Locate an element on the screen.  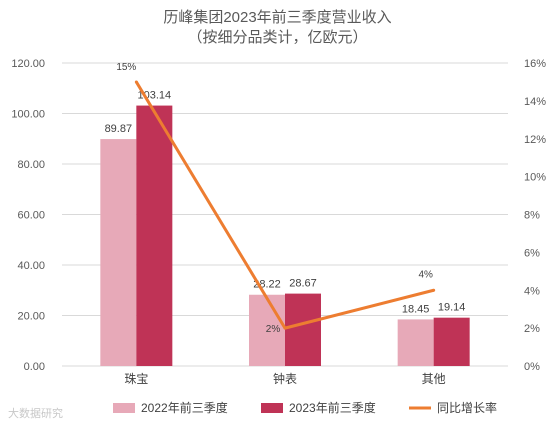
left-axis-tick-label: 60.00 is located at coordinates (31, 216).